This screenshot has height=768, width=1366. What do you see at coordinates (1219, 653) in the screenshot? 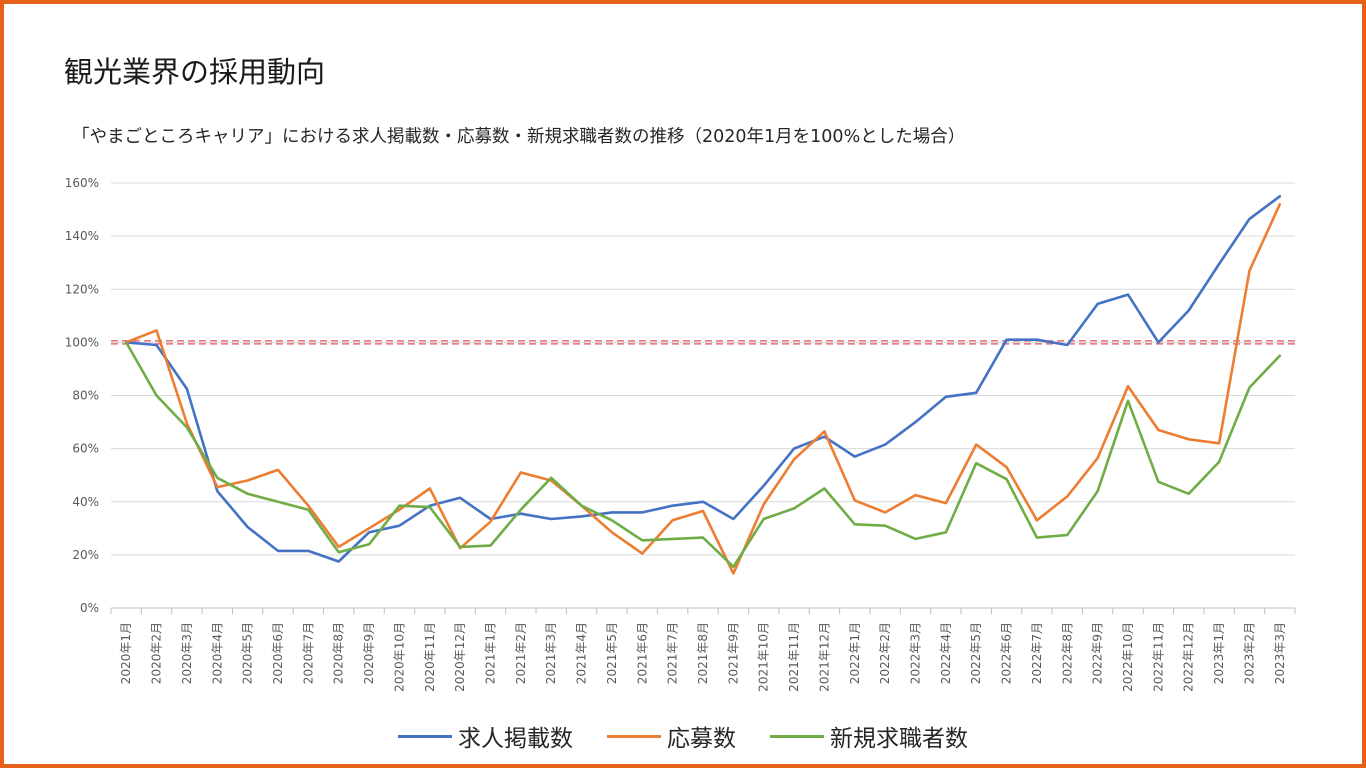
I see `x-tick-label: 2023年1月` at bounding box center [1219, 653].